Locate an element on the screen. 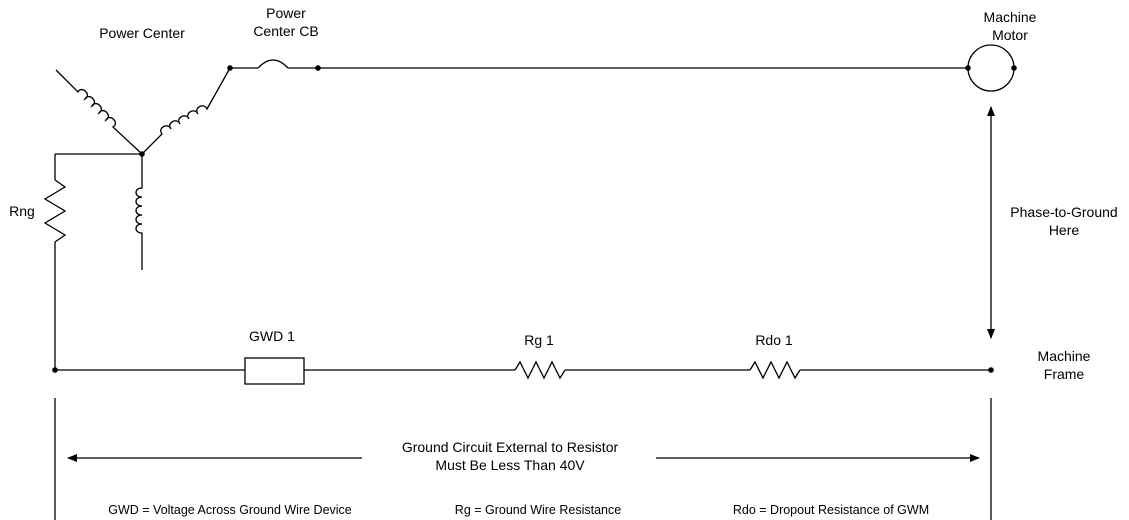  legend-rg: Rg = Ground Wire Resistance is located at coordinates (538, 510).